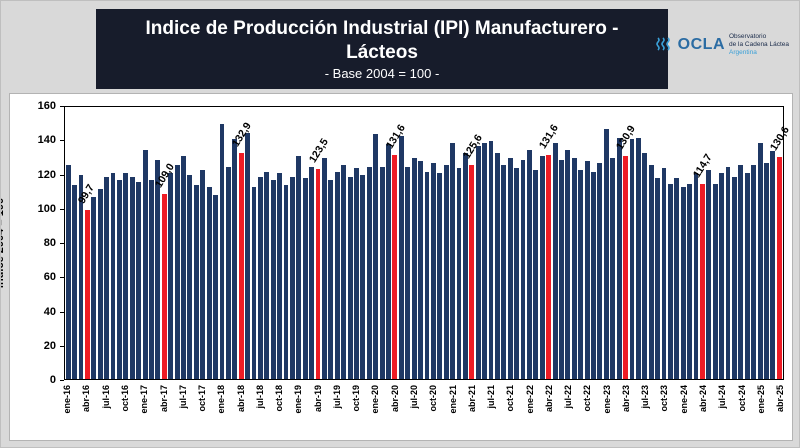  I want to click on y-tick-140: 140, so click(46, 140).